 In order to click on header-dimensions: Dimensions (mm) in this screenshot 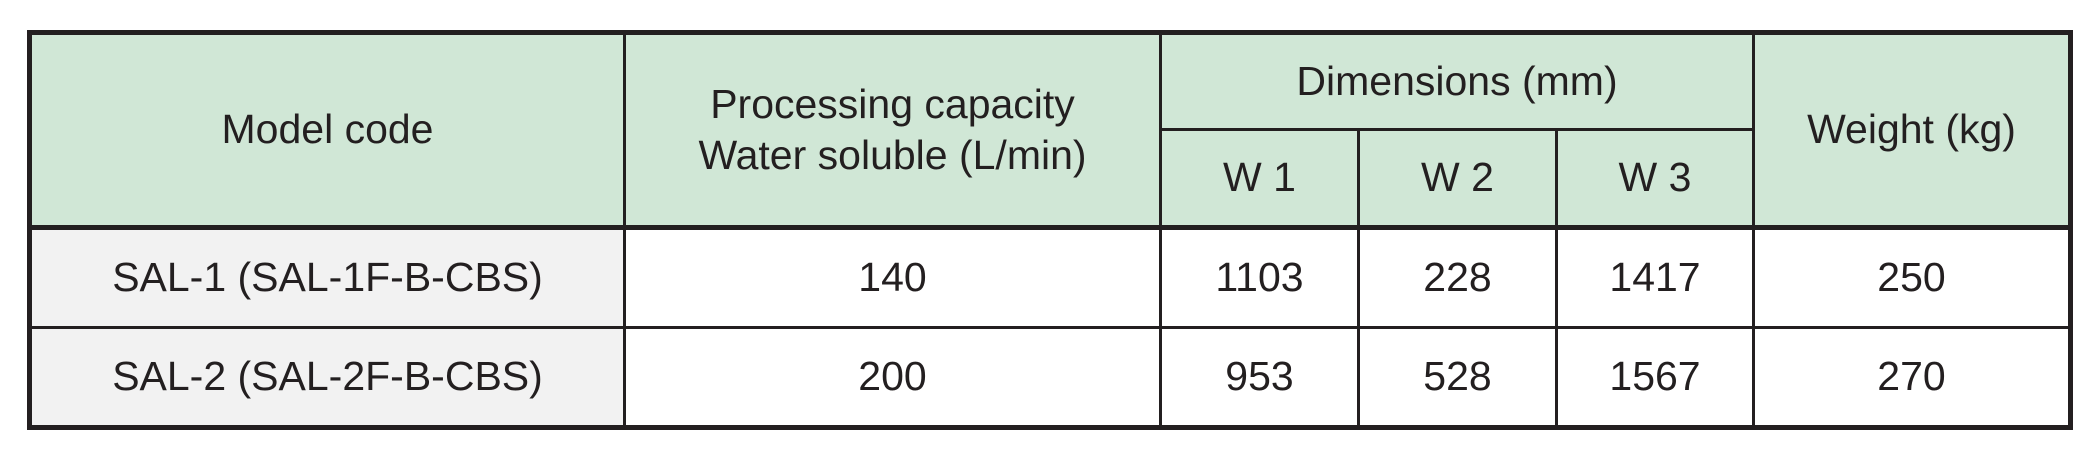, I will do `click(1457, 81)`.